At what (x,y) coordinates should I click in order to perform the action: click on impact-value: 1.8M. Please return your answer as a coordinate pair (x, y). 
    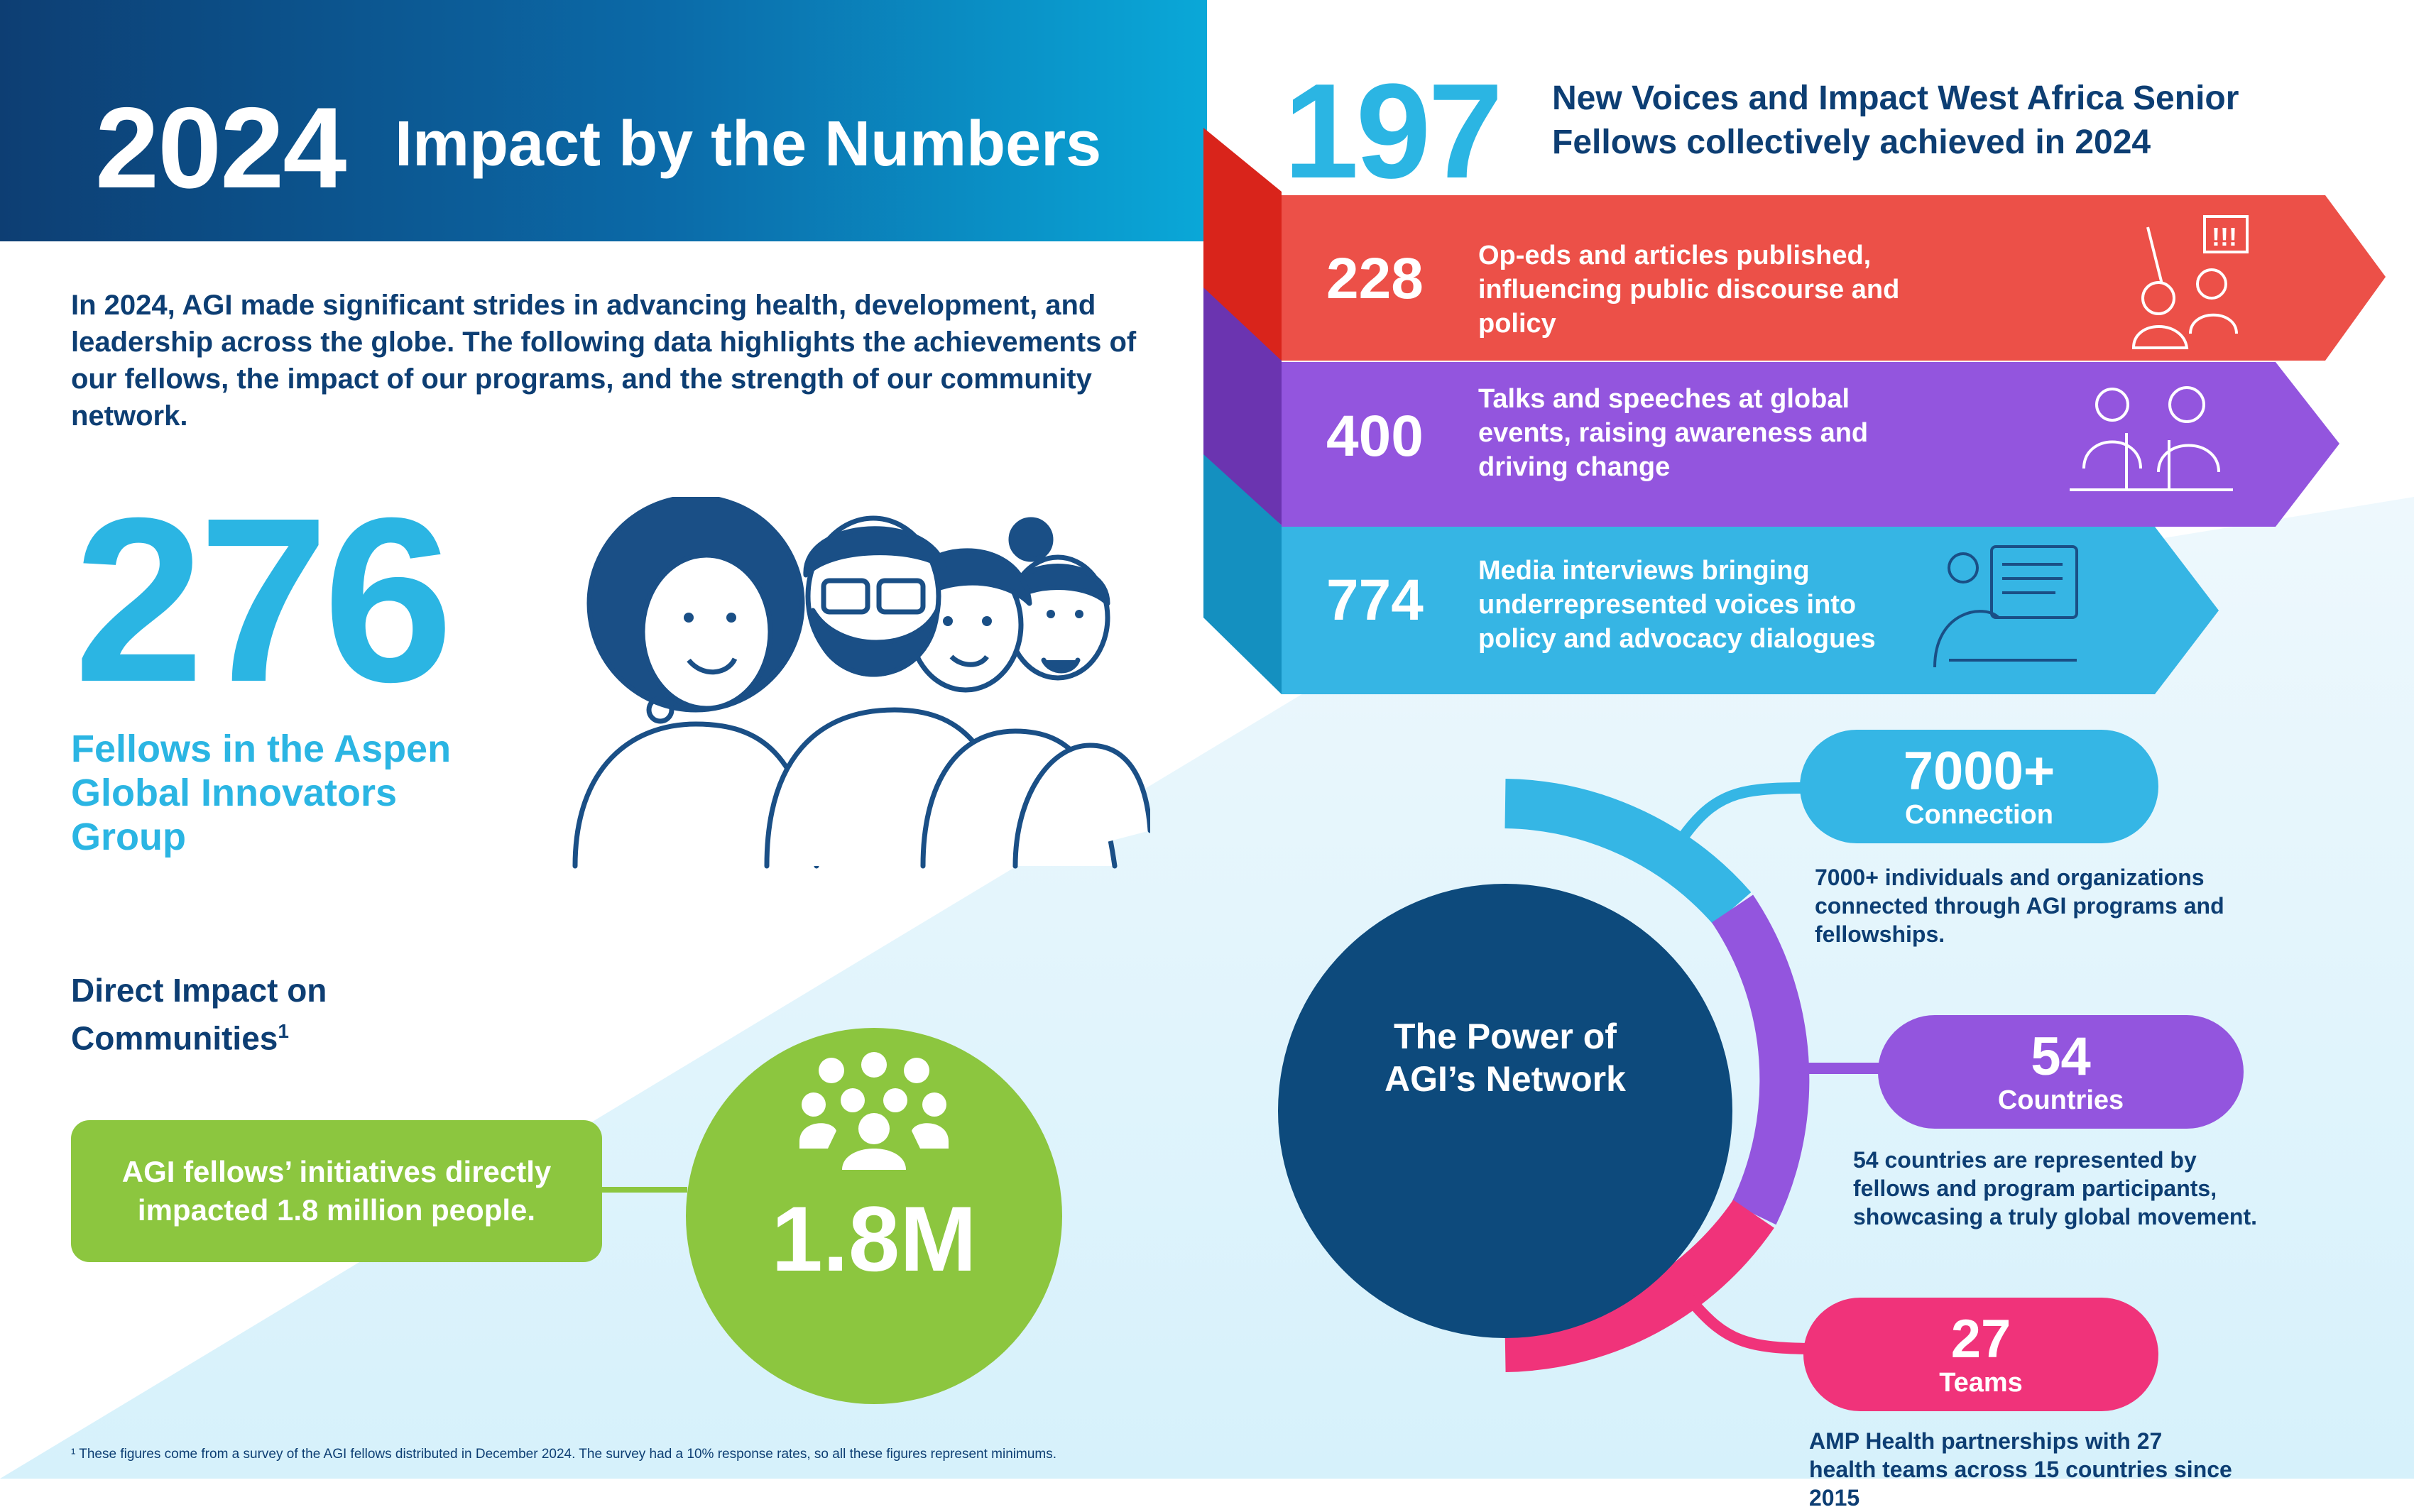
    Looking at the image, I should click on (874, 1239).